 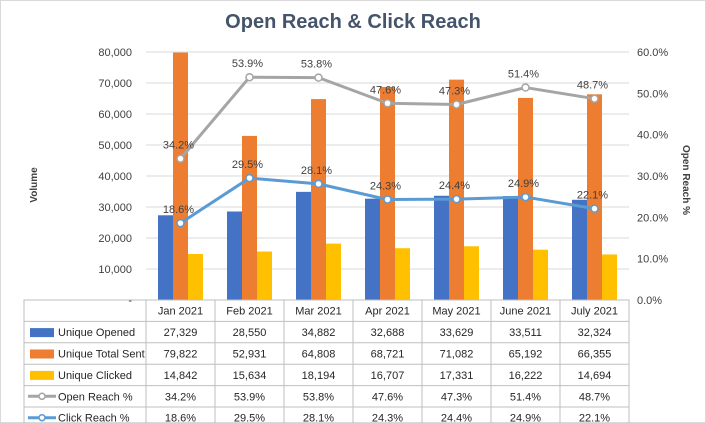 I want to click on legend-entry: Click Reach %, so click(x=94, y=418).